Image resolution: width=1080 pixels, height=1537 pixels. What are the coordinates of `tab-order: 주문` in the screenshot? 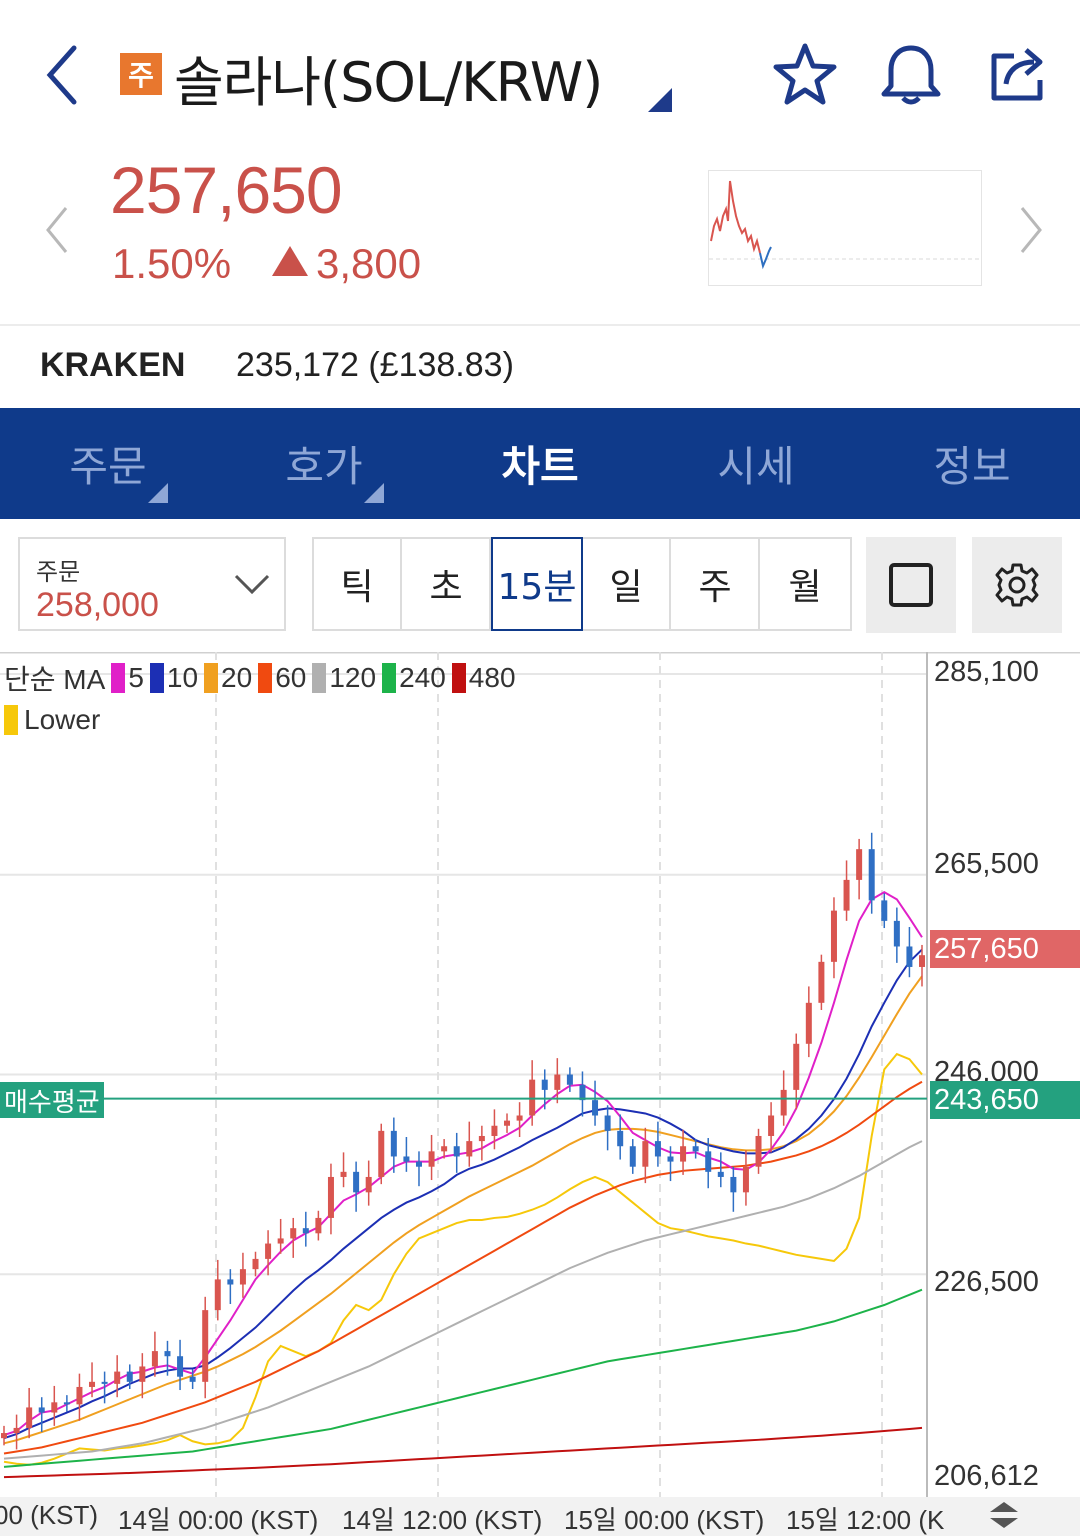 It's located at (108, 463).